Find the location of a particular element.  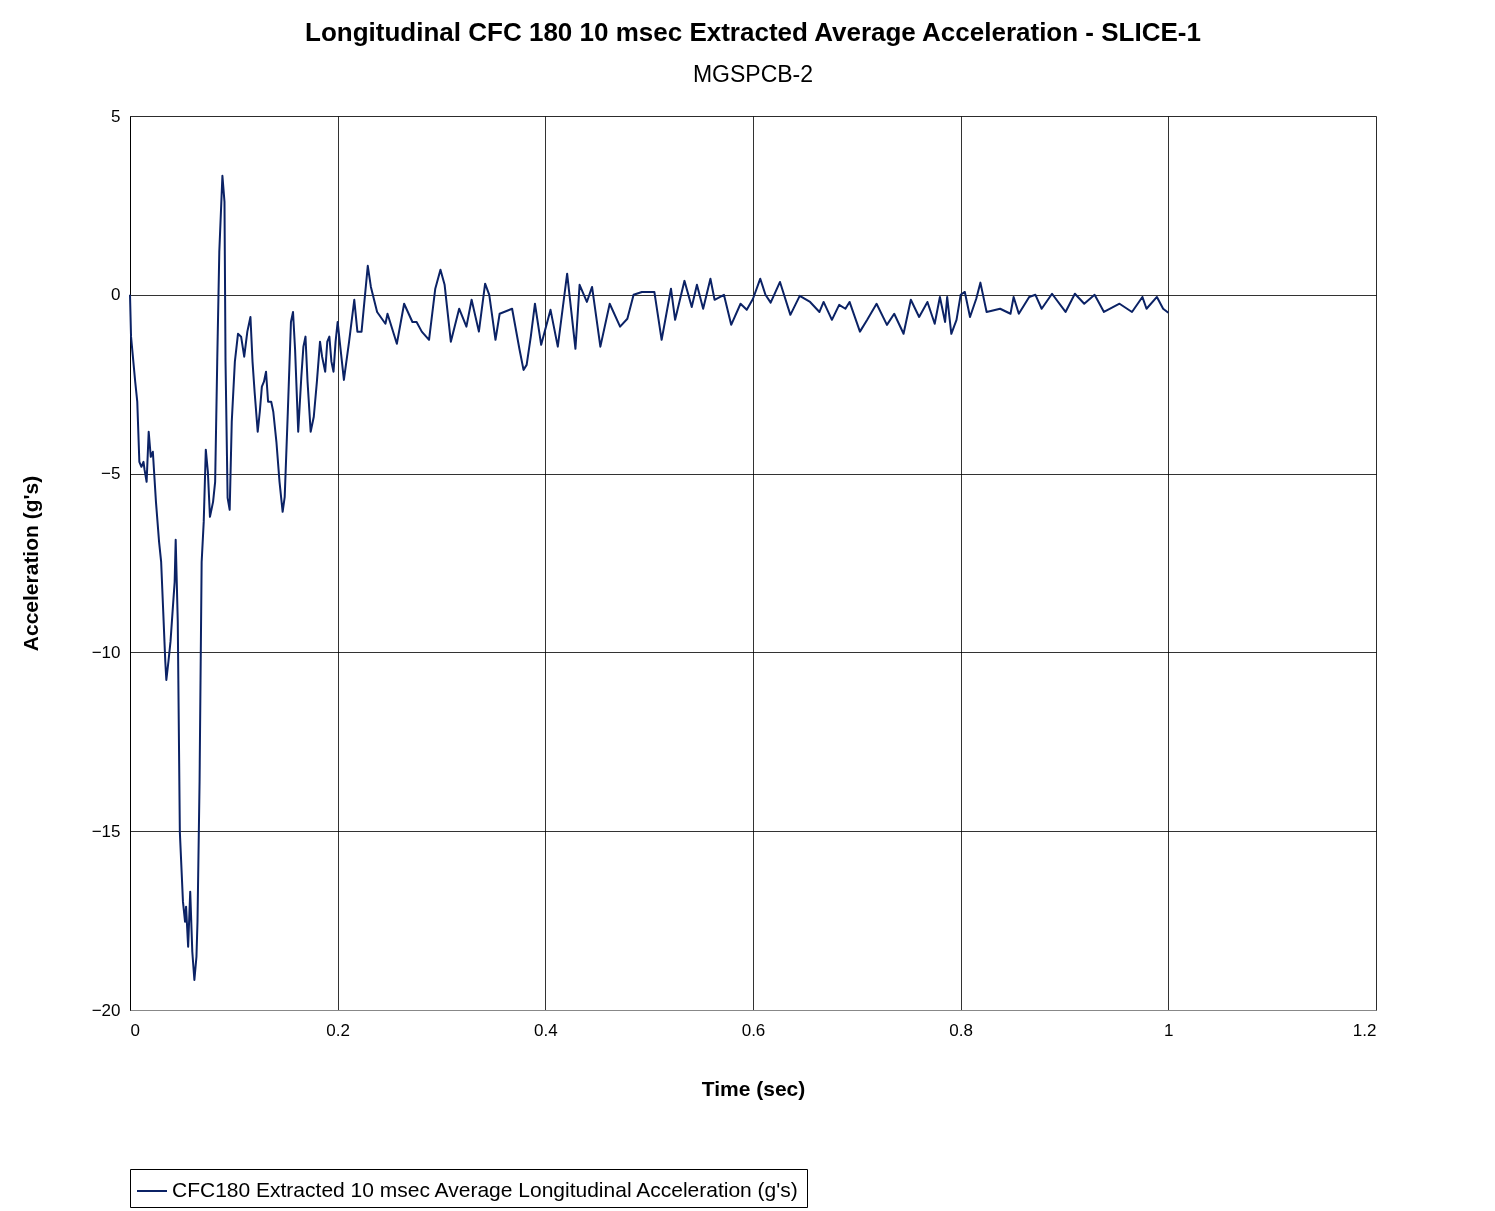

legend-label: CFC180 Extracted 10 msec Average Longitudinal Acceleration (g's) is located at coordinates (485, 1189).